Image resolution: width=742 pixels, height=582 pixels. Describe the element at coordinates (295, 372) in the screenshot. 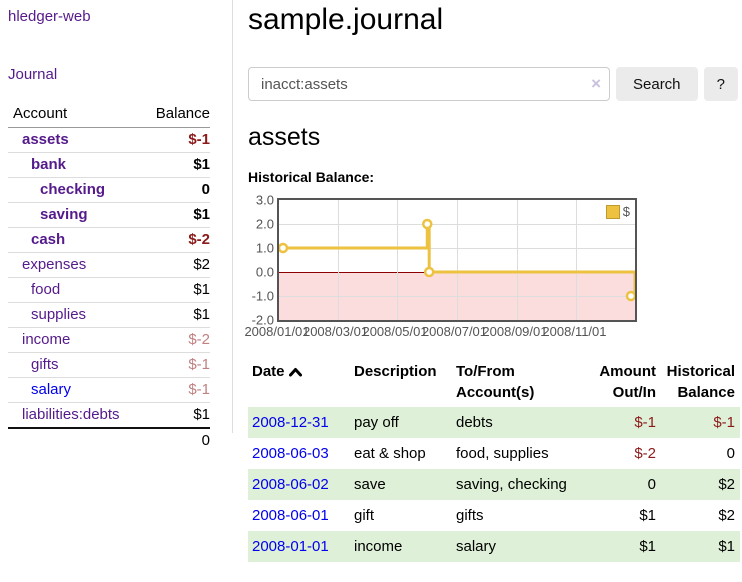

I see `sort-ascending-icon` at that location.